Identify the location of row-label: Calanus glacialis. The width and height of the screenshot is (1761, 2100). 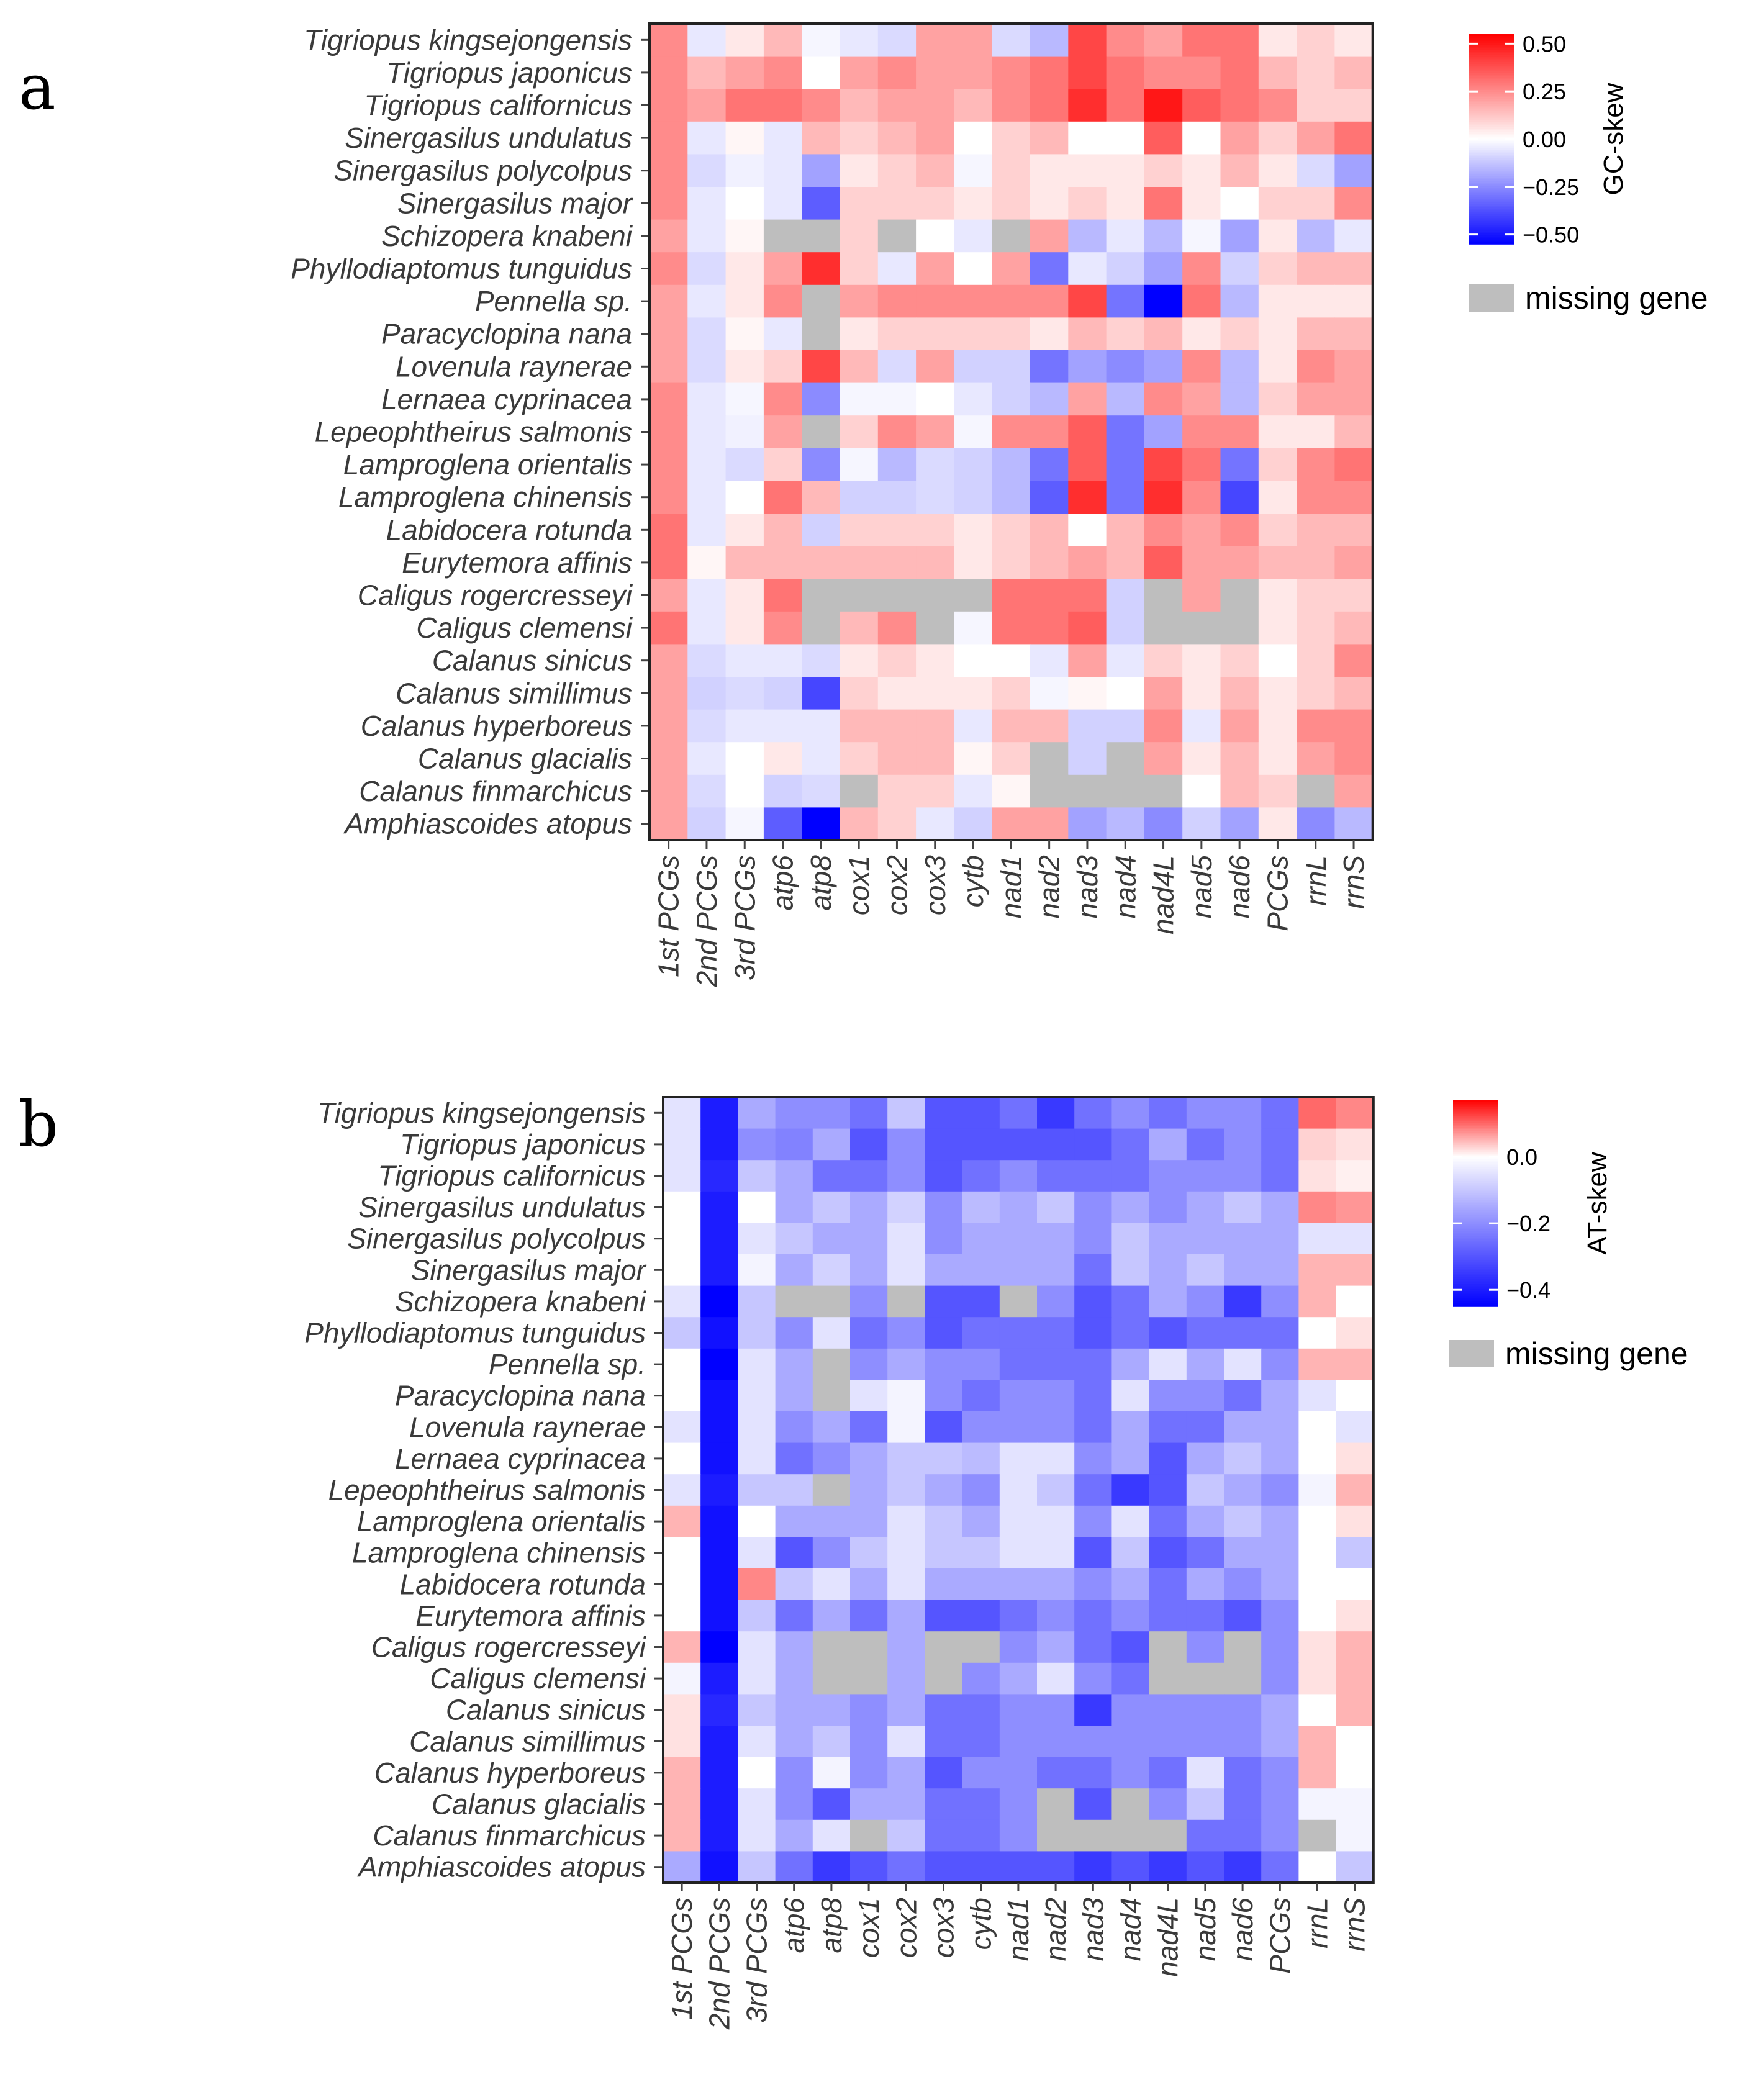
(539, 1804).